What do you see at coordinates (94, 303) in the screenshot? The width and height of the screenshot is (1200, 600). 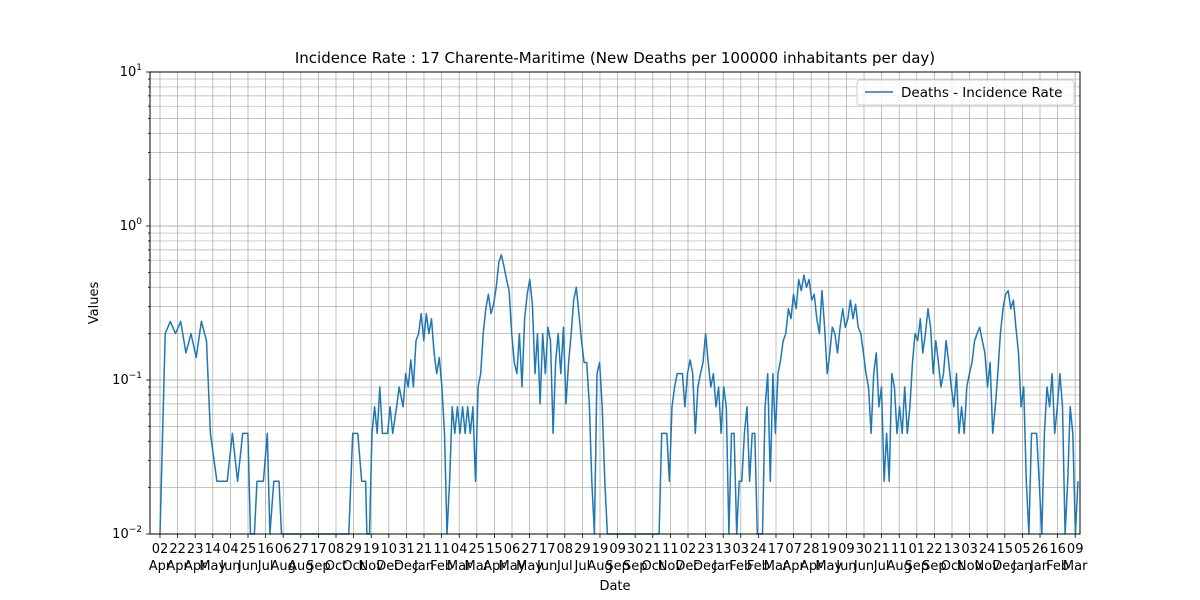 I see `y-axis-label: Values` at bounding box center [94, 303].